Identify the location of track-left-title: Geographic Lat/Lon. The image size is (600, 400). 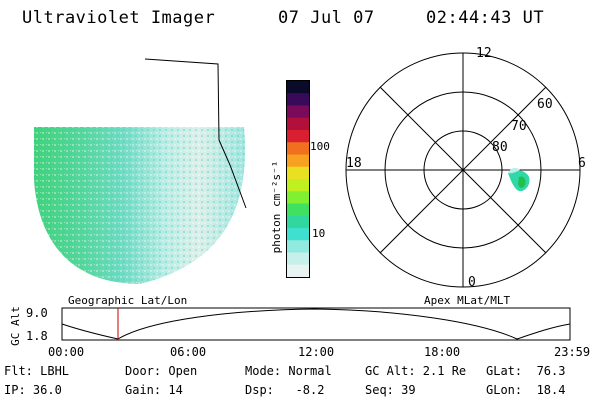
(128, 300).